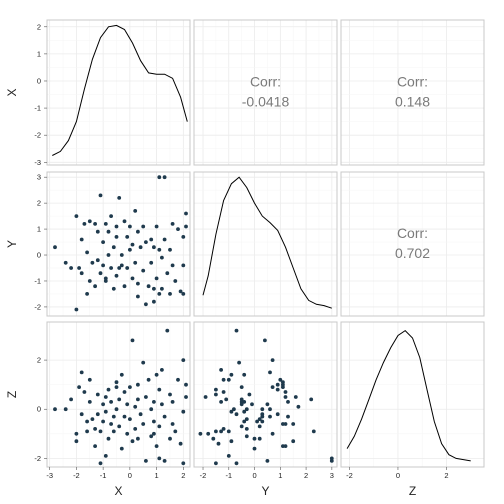 The height and width of the screenshot is (504, 504). What do you see at coordinates (280, 475) in the screenshot?
I see `x-tick-label: 1` at bounding box center [280, 475].